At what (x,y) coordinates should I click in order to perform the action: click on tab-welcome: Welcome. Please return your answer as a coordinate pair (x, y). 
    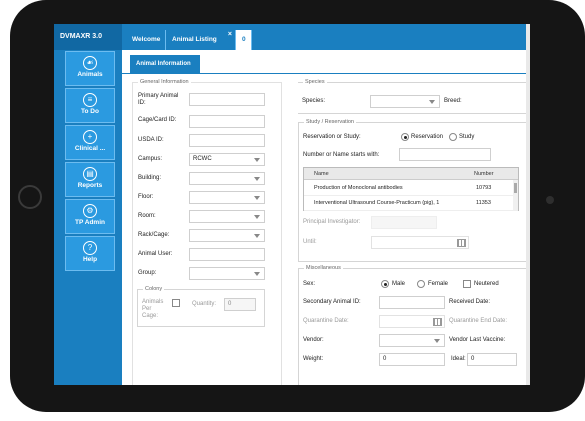
    Looking at the image, I should click on (146, 40).